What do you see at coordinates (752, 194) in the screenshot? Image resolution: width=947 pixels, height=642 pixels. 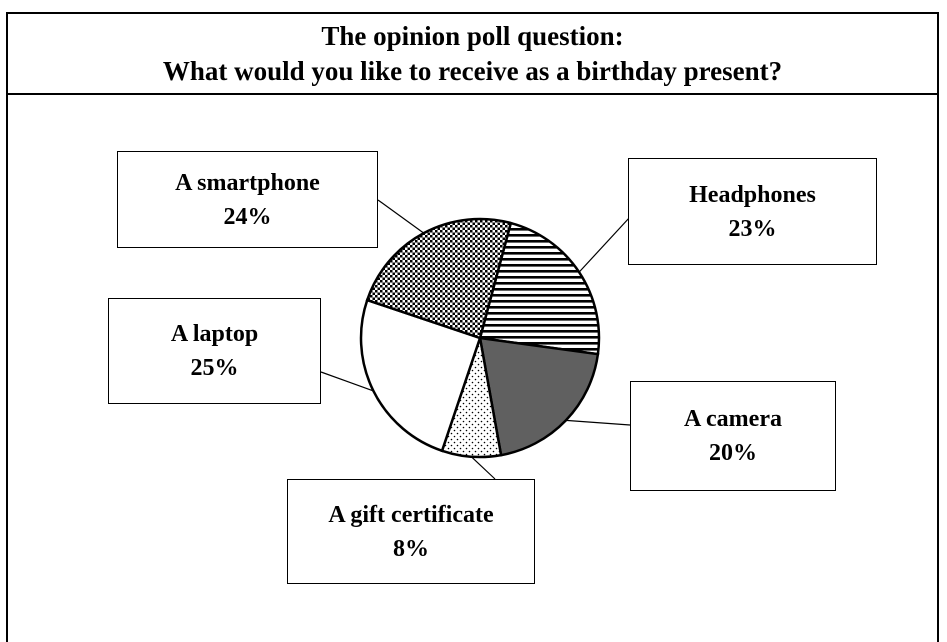 I see `callout-headphones-label: Headphones` at bounding box center [752, 194].